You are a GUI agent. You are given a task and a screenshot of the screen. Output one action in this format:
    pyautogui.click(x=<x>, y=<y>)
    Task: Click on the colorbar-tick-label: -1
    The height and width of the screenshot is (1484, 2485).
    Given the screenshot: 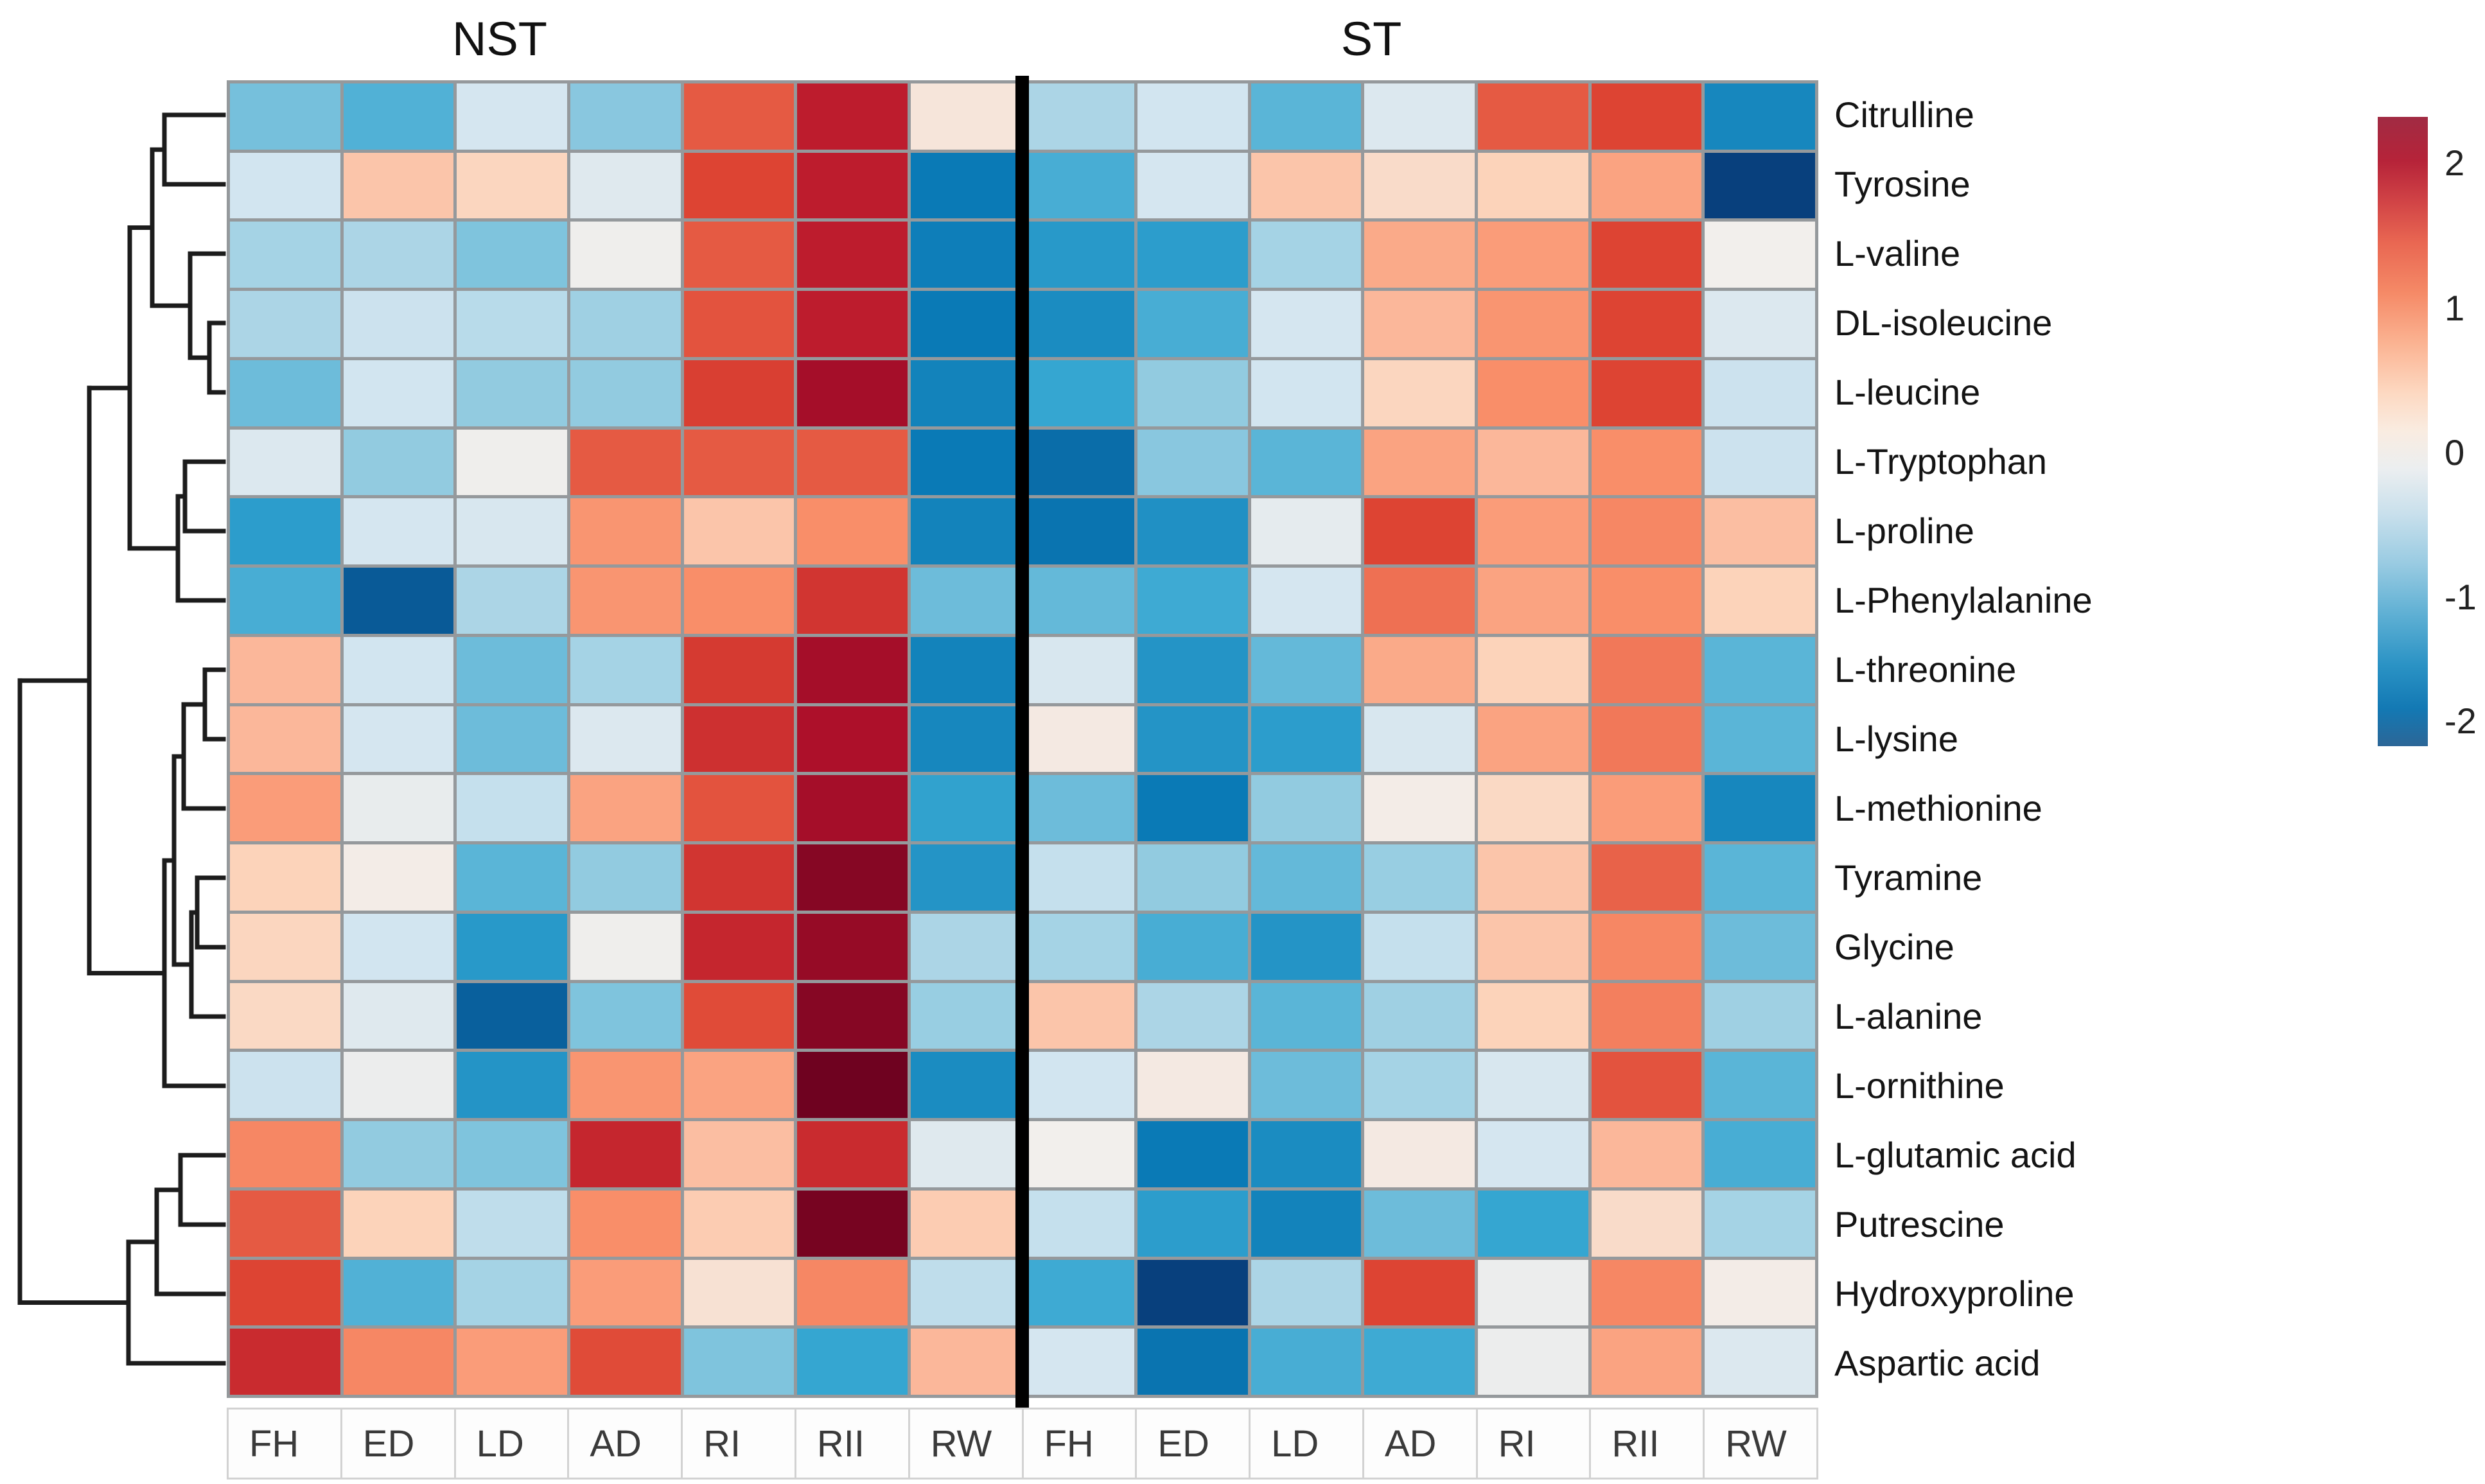 What is the action you would take?
    pyautogui.click(x=2461, y=597)
    